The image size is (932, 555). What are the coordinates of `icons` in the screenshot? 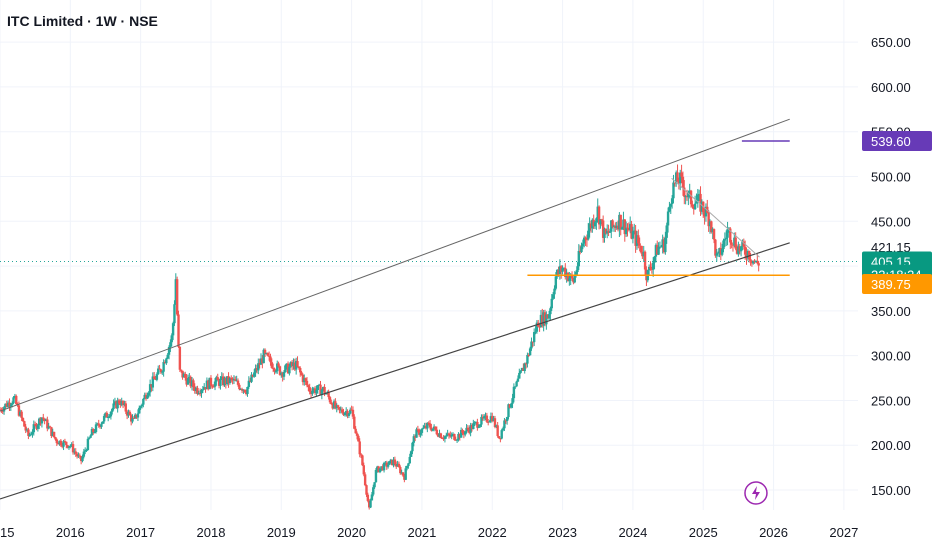 It's located at (756, 493).